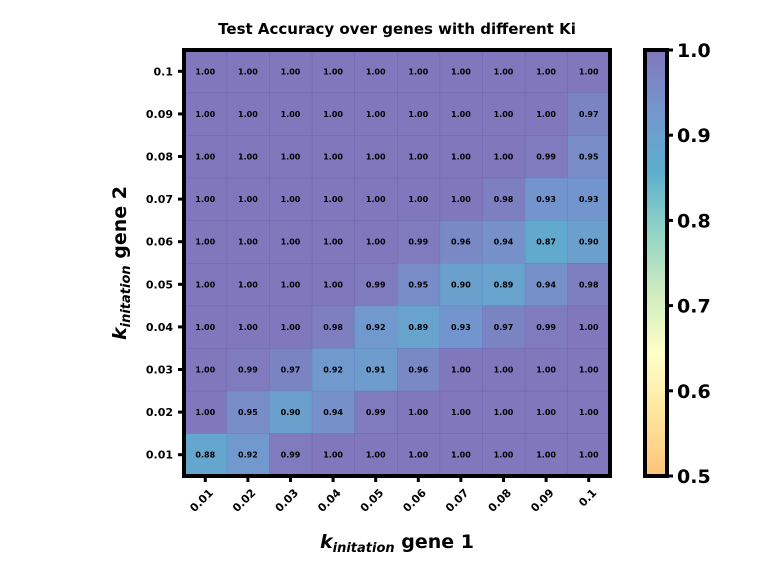 This screenshot has height=576, width=768. I want to click on x-tick-label: 0.1, so click(587, 497).